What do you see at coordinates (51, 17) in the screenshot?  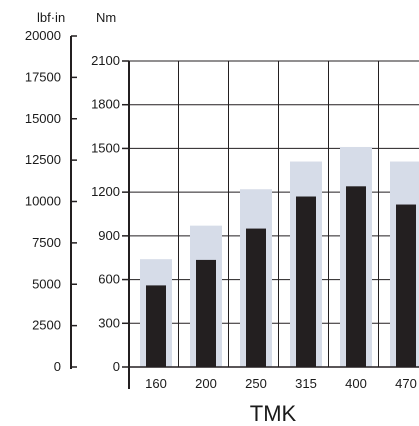 I see `left-axis-unit: lbf·in` at bounding box center [51, 17].